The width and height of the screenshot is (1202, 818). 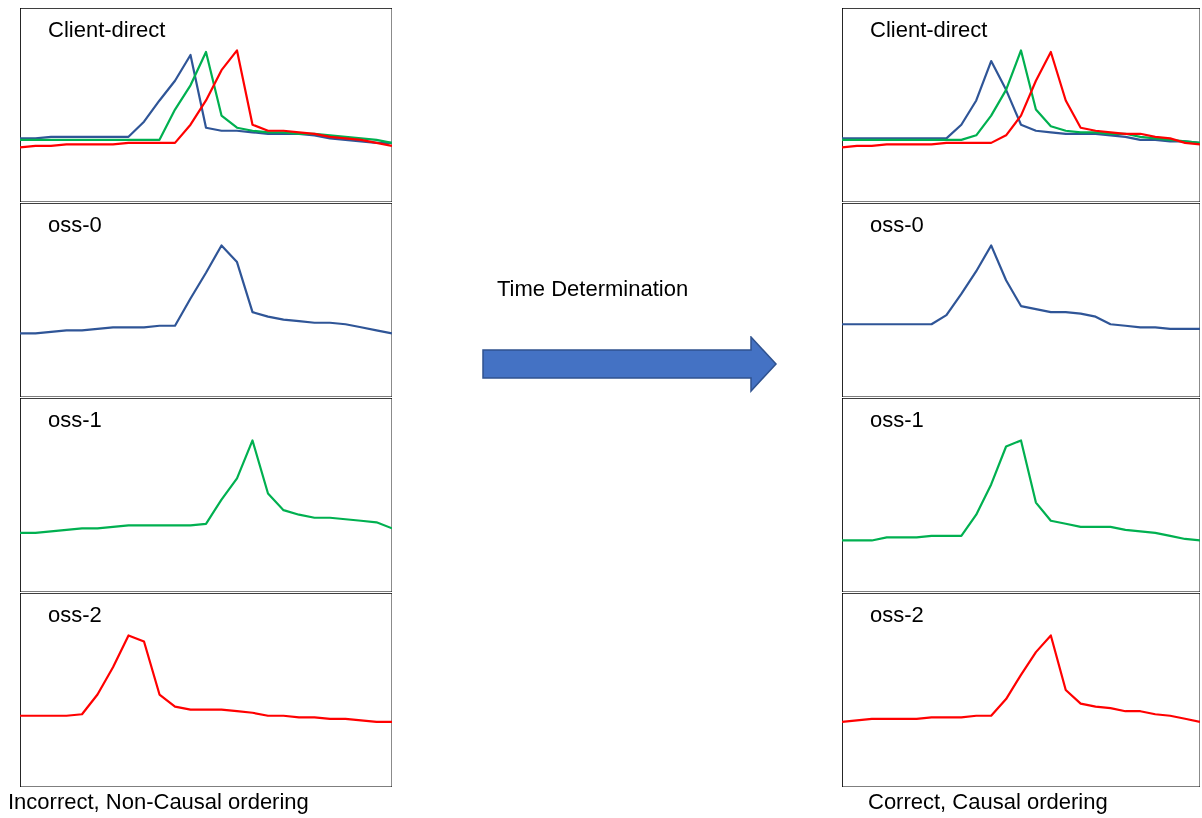 What do you see at coordinates (988, 802) in the screenshot?
I see `text: Correct, Causal ordering` at bounding box center [988, 802].